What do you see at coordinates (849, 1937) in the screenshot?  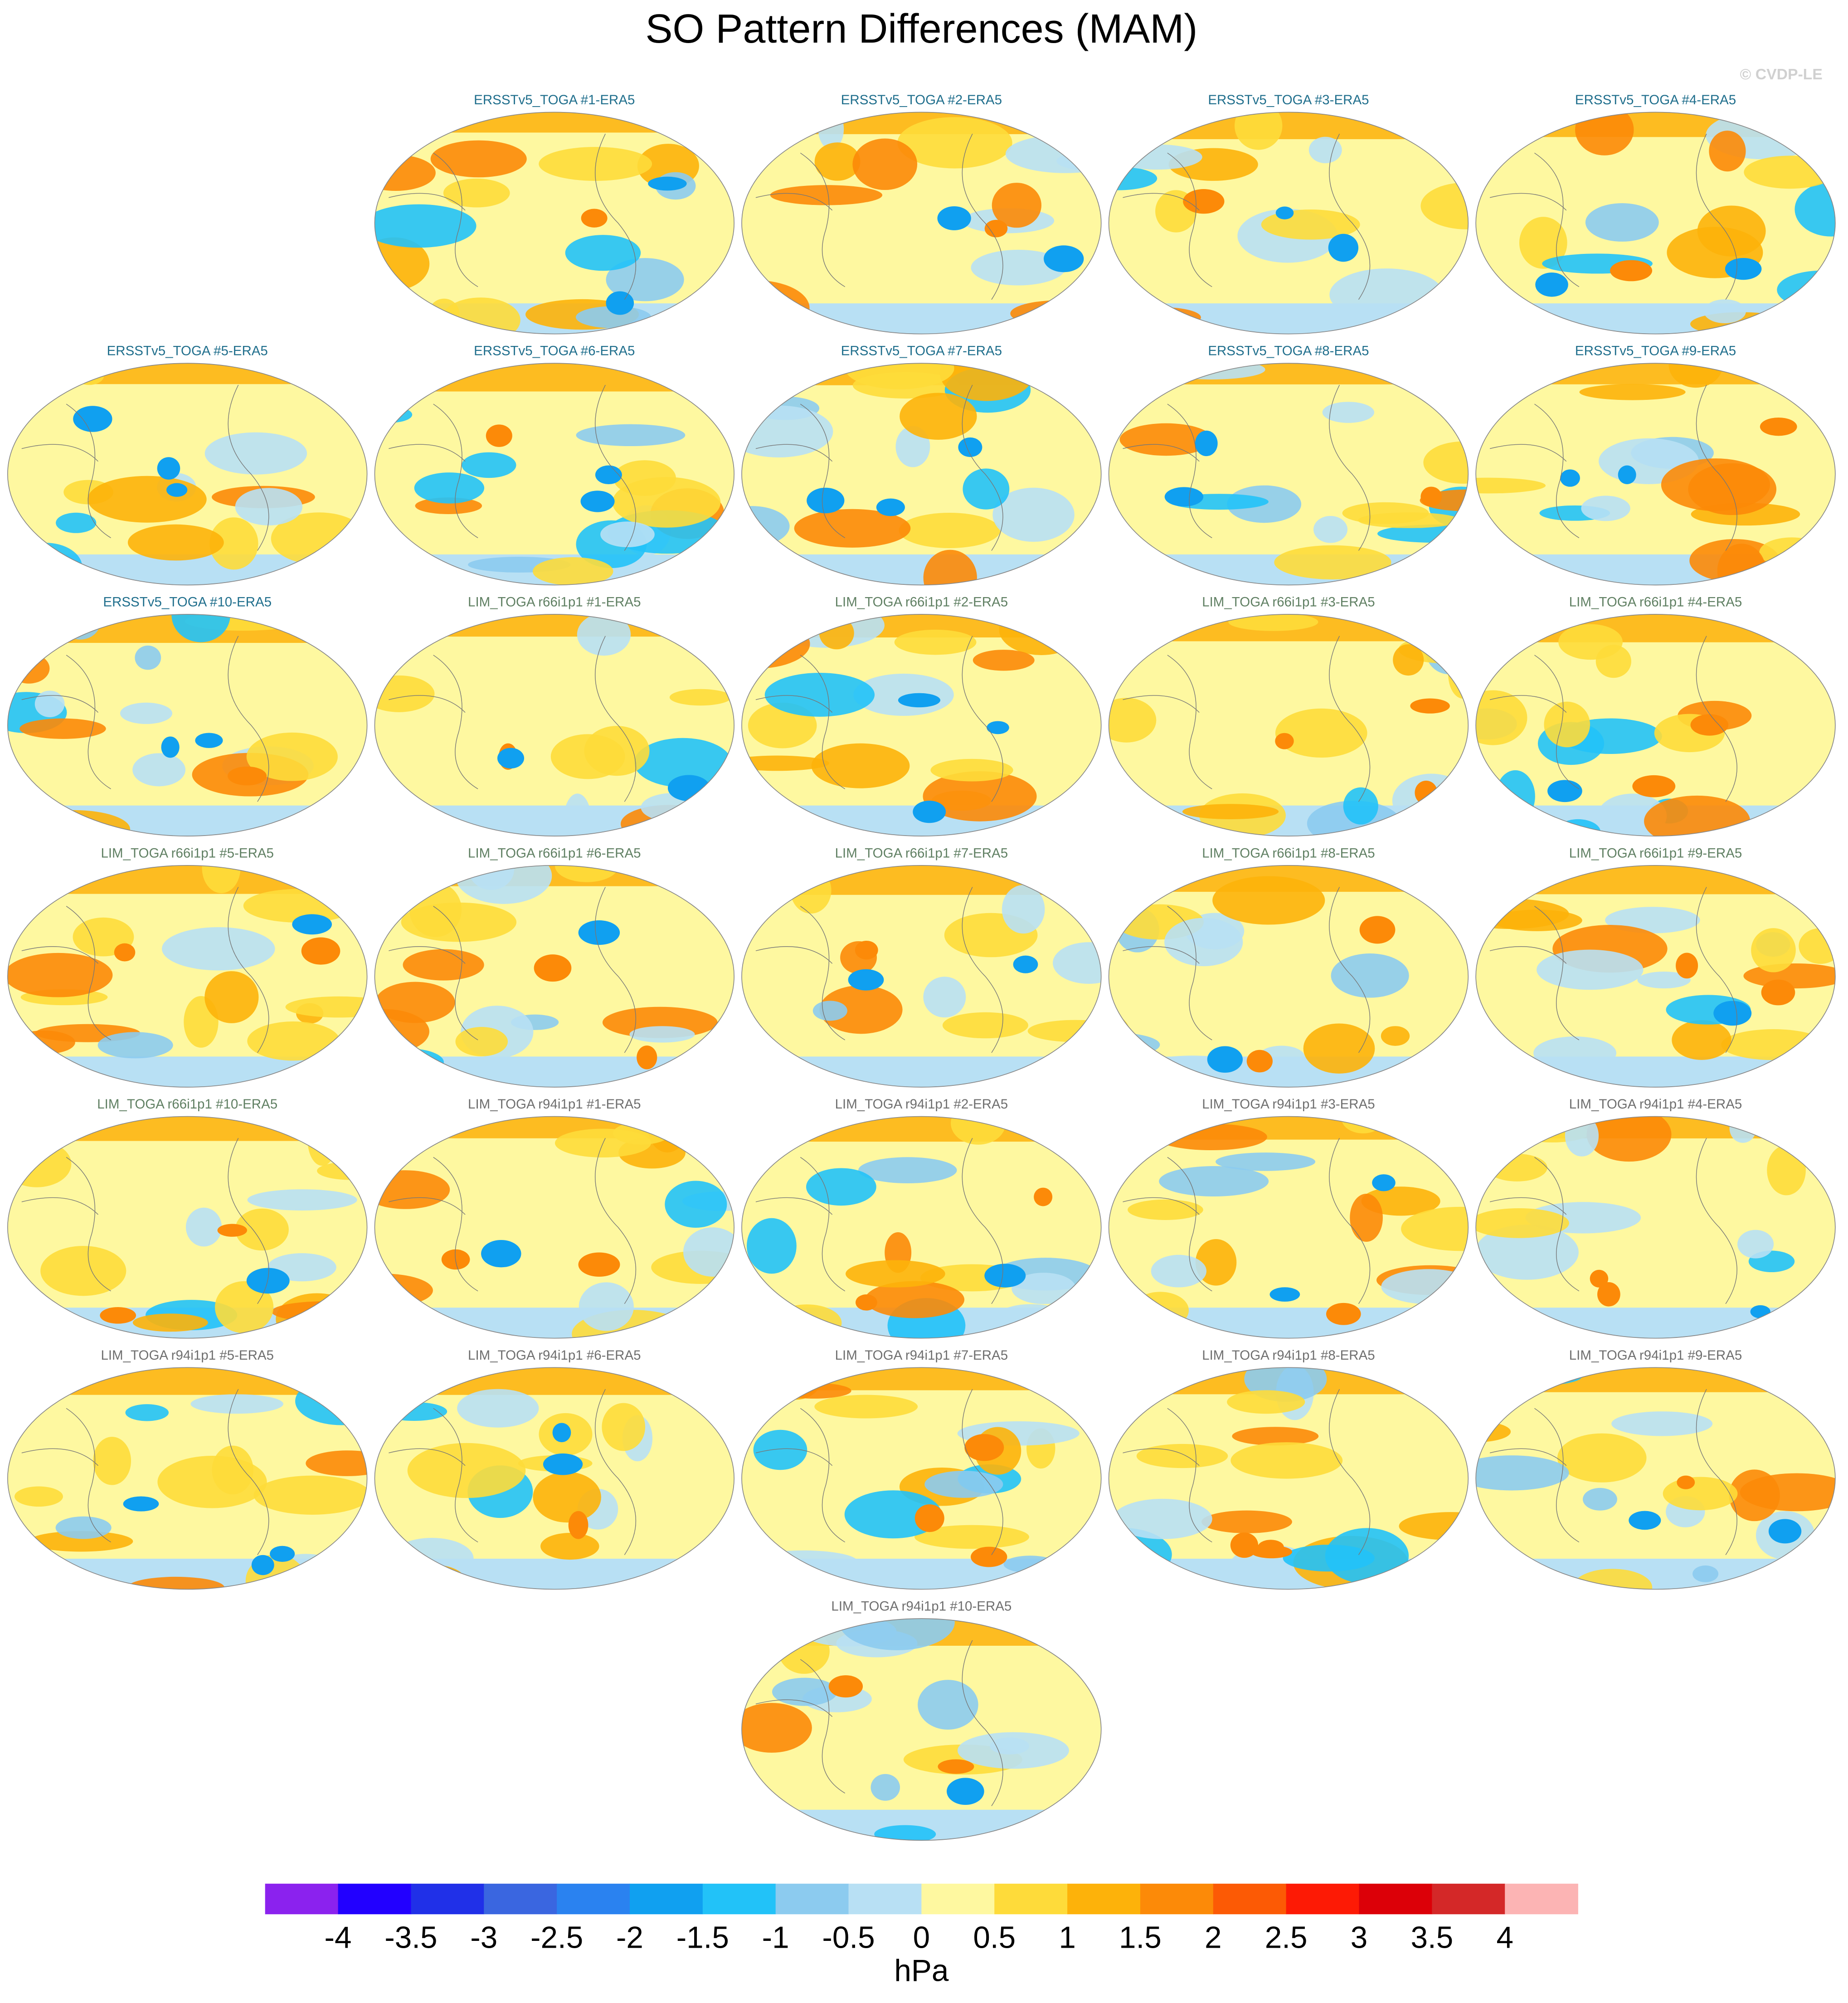 I see `colorbar-label: -0.5` at bounding box center [849, 1937].